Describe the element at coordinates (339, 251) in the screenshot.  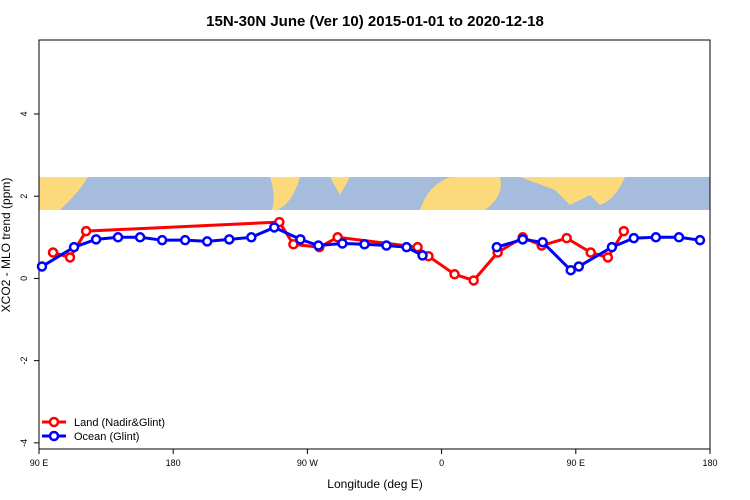
I see `series-line` at that location.